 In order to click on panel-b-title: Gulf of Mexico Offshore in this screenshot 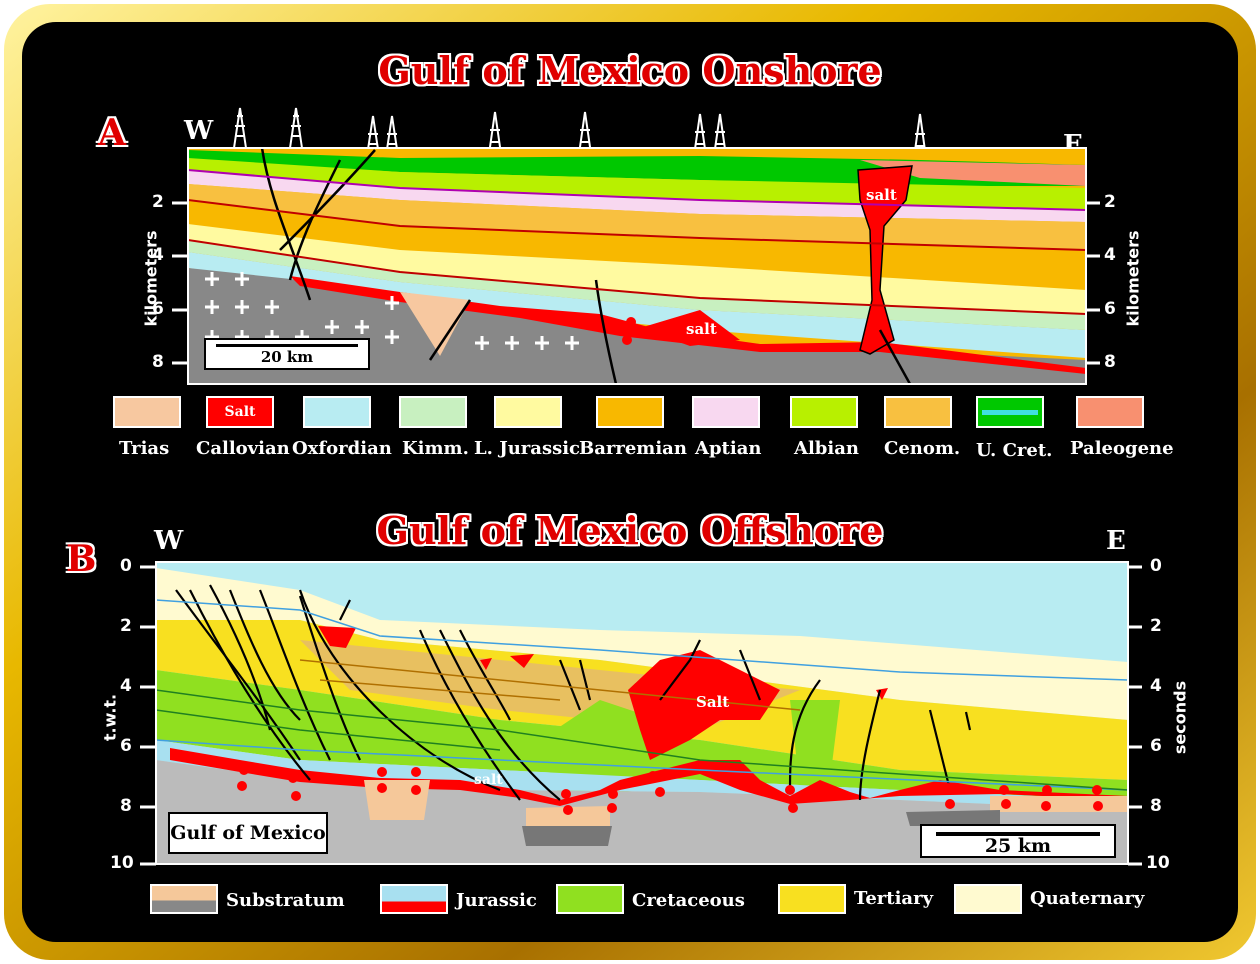, I will do `click(630, 530)`.